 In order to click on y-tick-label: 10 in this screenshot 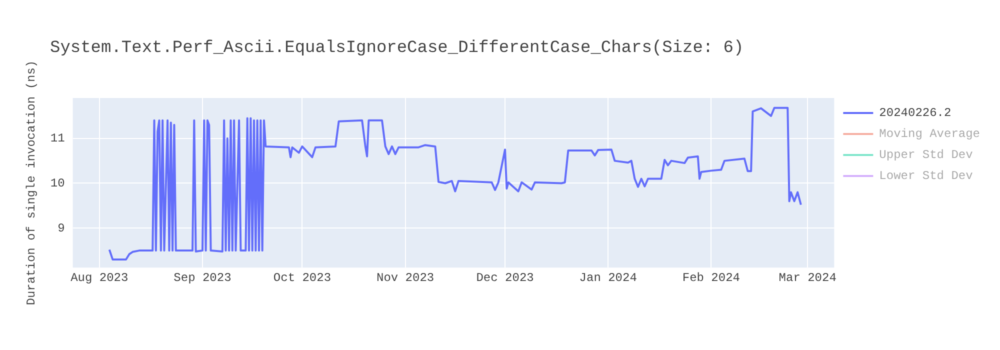, I will do `click(57, 183)`.